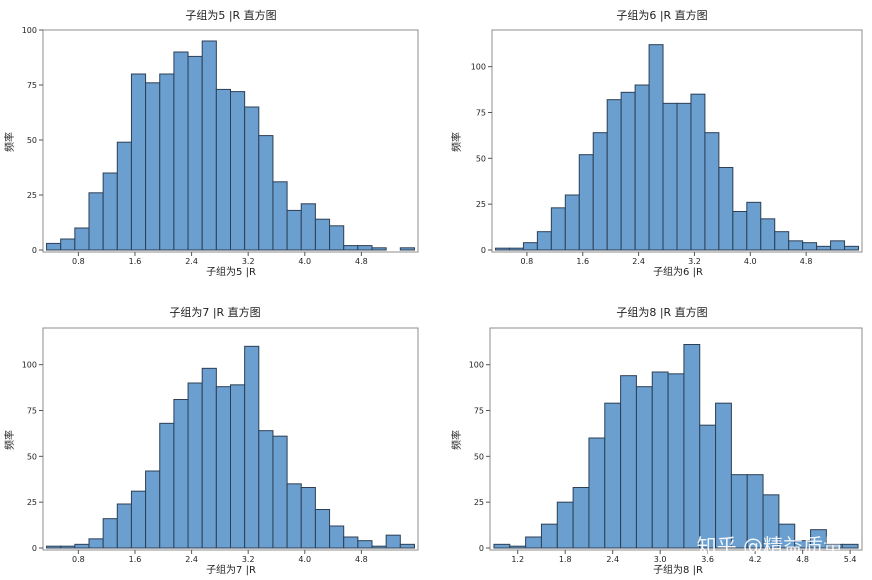 This screenshot has width=872, height=580. I want to click on x-axis-label: 子组为5 |R, so click(231, 271).